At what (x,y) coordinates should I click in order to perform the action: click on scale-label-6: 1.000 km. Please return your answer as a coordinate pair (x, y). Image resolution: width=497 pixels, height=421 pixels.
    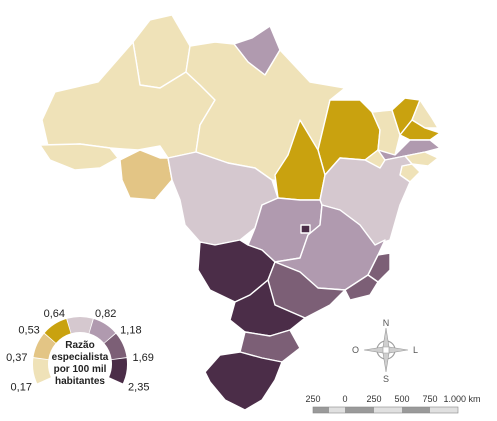
    Looking at the image, I should click on (461, 399).